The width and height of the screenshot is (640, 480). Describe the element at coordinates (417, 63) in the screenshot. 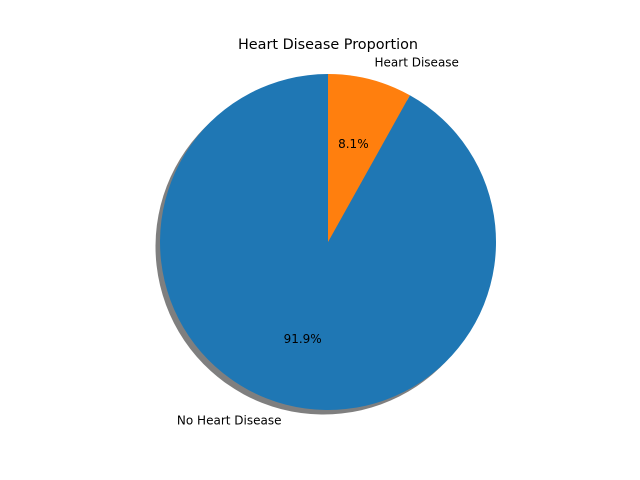

I see `slice-label-heart-disease: Heart Disease` at that location.